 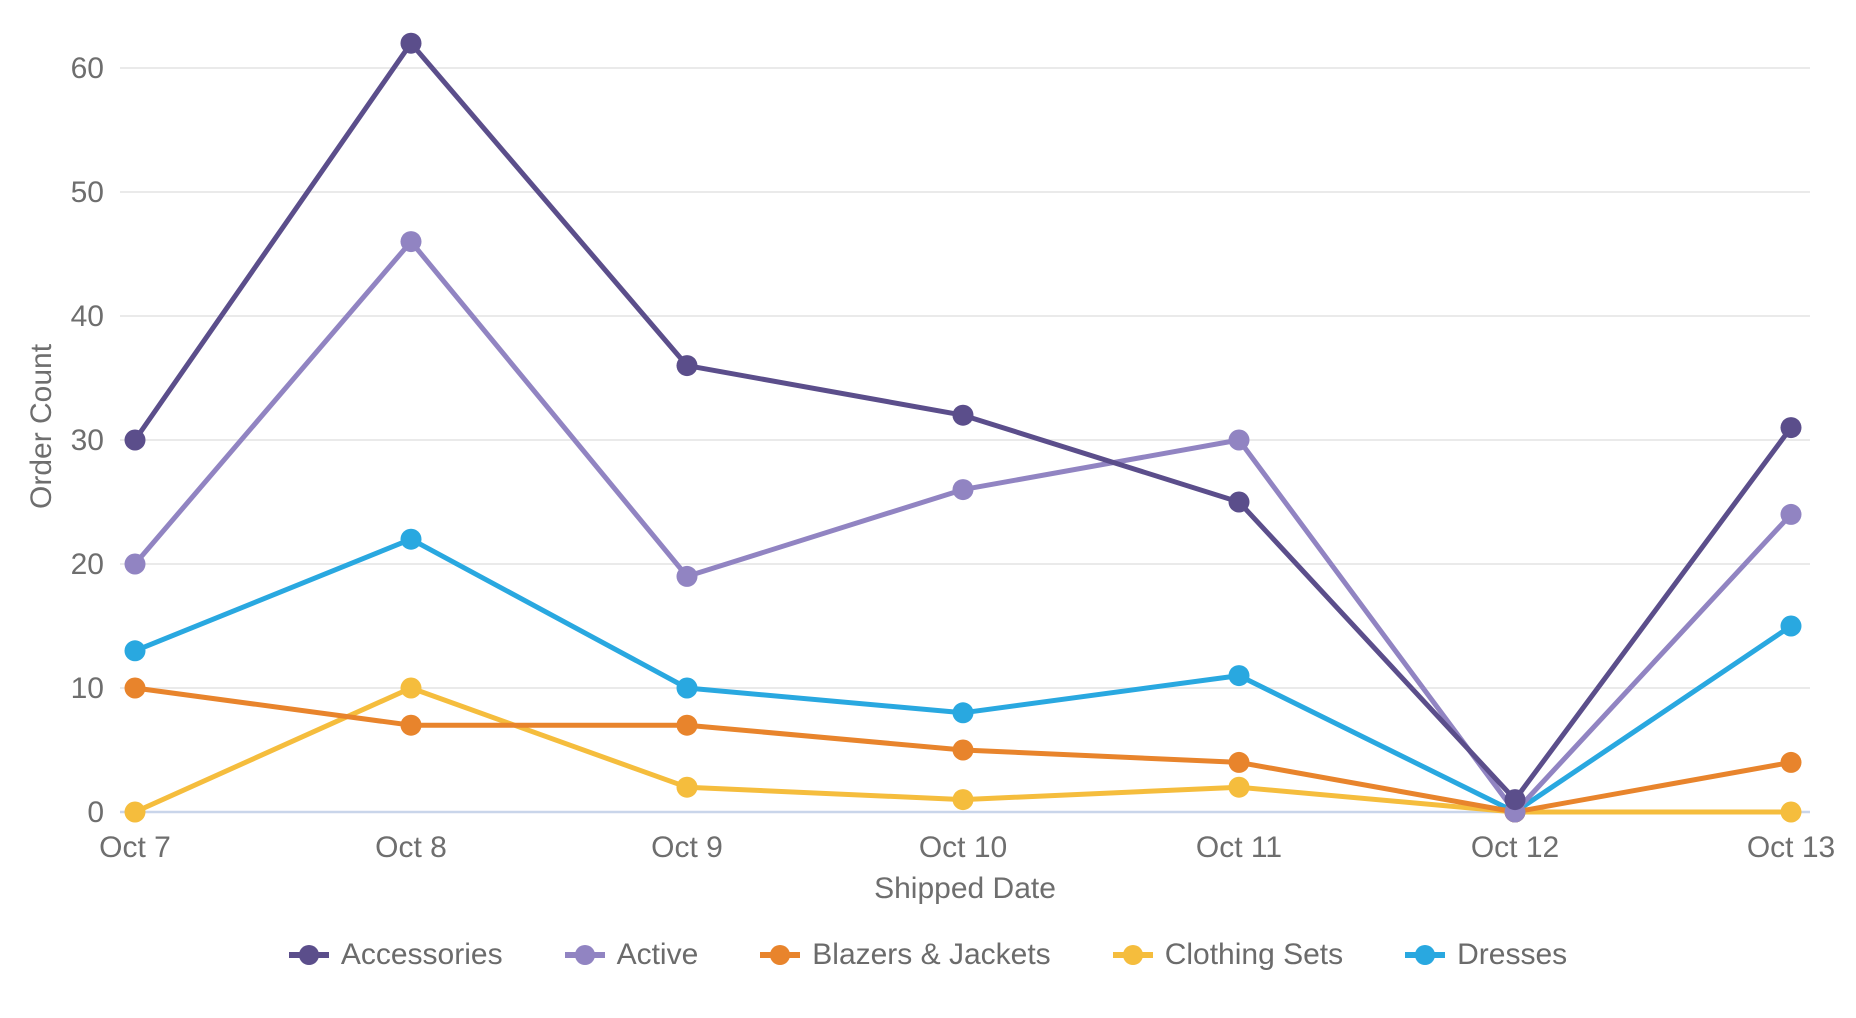 What do you see at coordinates (87, 316) in the screenshot?
I see `y-tick-label: 40` at bounding box center [87, 316].